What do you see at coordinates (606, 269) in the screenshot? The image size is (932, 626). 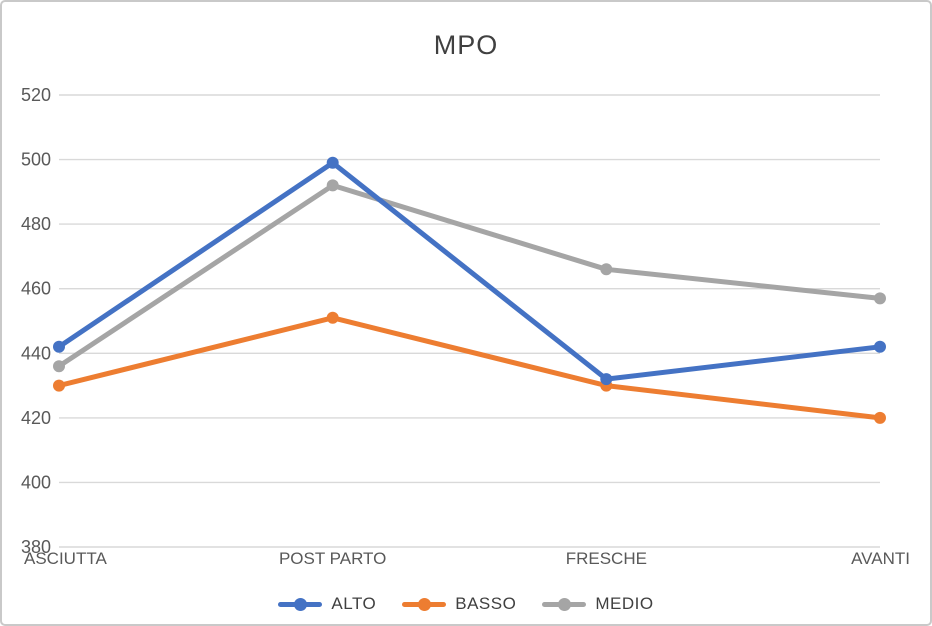 I see `data-point-medio-fresche` at bounding box center [606, 269].